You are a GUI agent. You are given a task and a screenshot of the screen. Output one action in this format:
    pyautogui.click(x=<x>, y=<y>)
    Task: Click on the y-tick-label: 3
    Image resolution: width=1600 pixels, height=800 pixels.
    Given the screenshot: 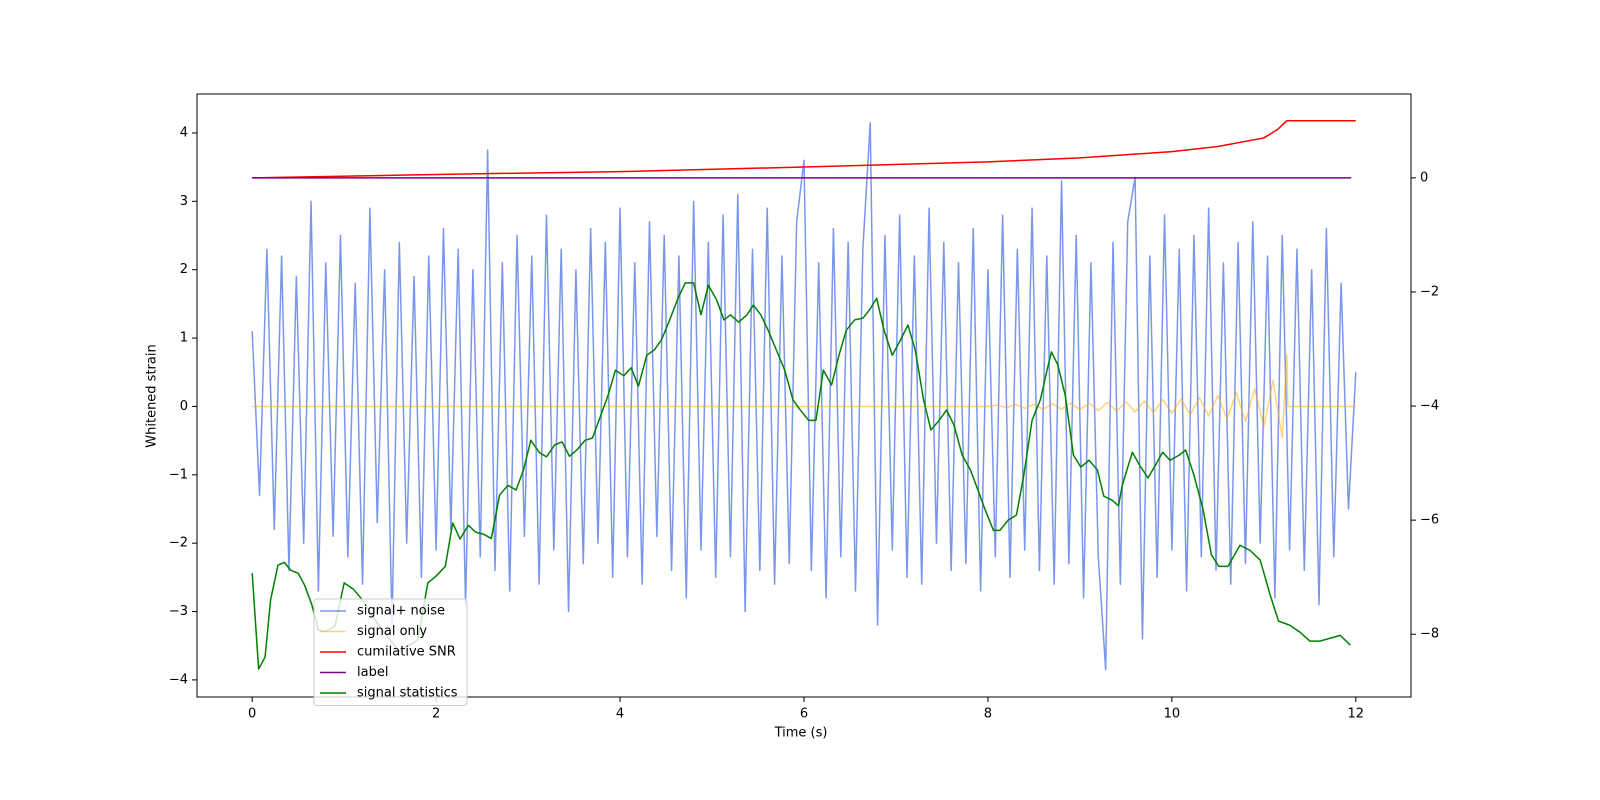 What is the action you would take?
    pyautogui.click(x=184, y=201)
    